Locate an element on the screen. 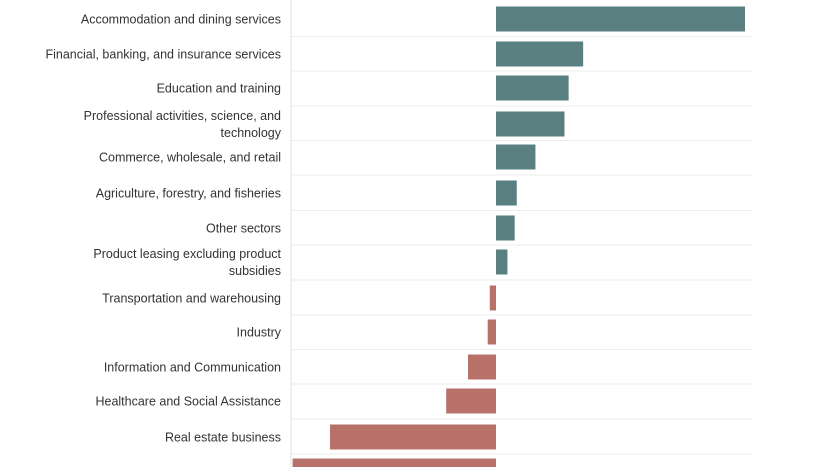  category-label: Information and Communication is located at coordinates (192, 368).